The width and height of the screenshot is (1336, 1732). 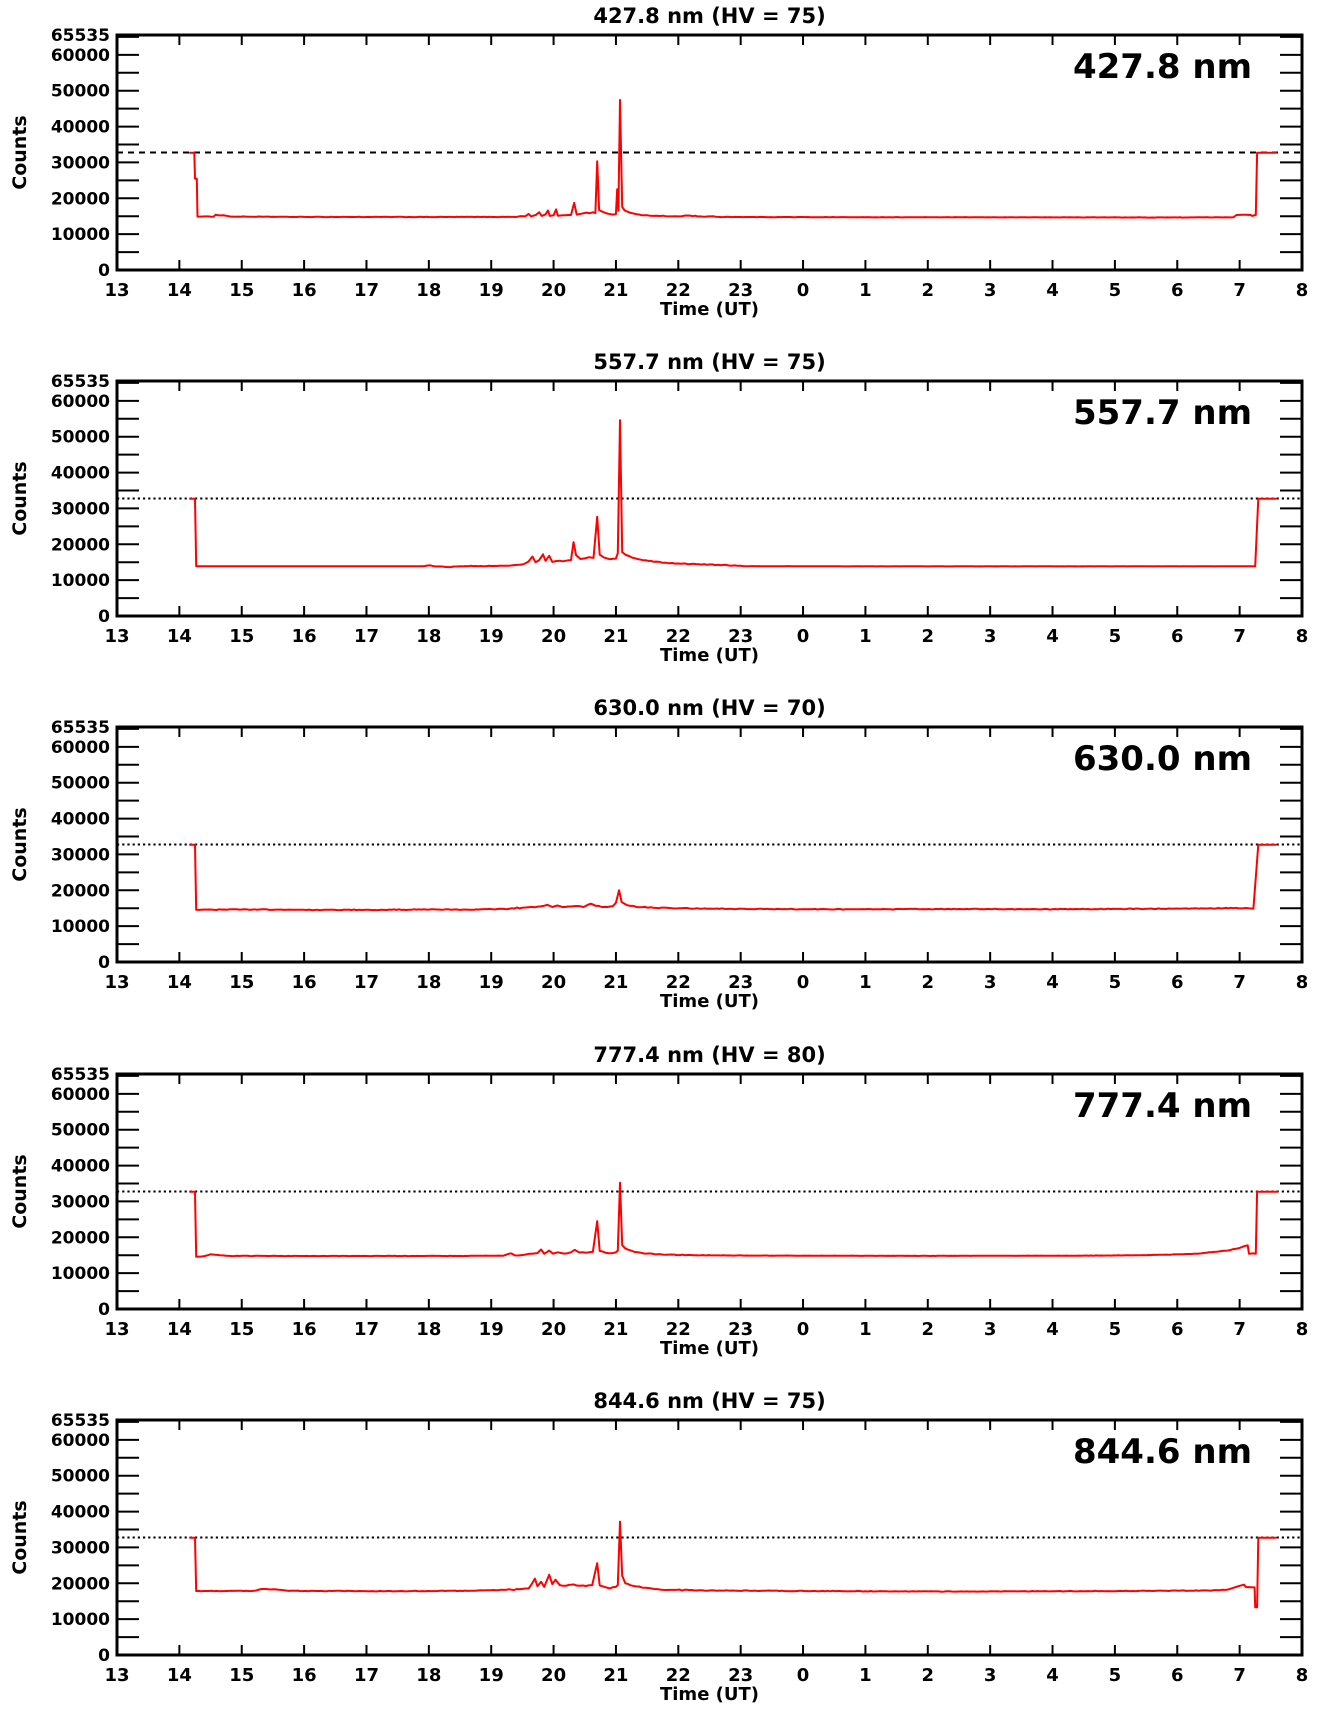 I want to click on series-844-6nm, so click(x=733, y=1564).